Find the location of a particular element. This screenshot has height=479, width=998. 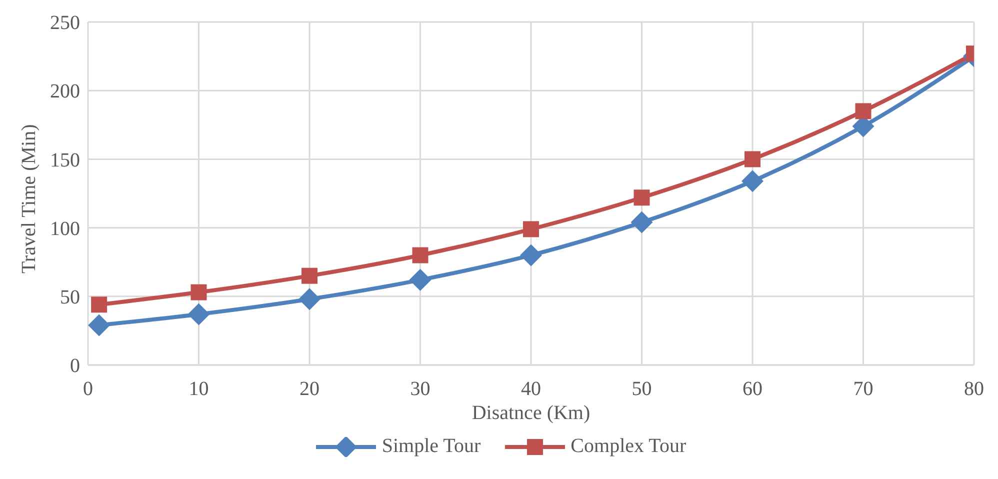

x-tick-label: 40 is located at coordinates (531, 389).